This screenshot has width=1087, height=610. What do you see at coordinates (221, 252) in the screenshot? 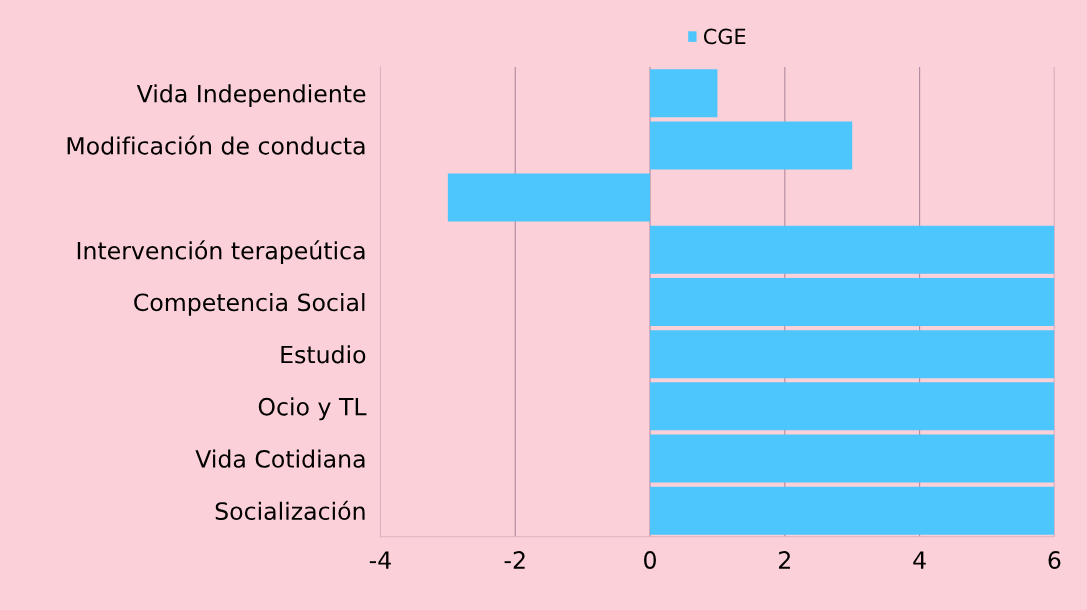
I see `y-tick-label: Intervención terapeútica` at bounding box center [221, 252].